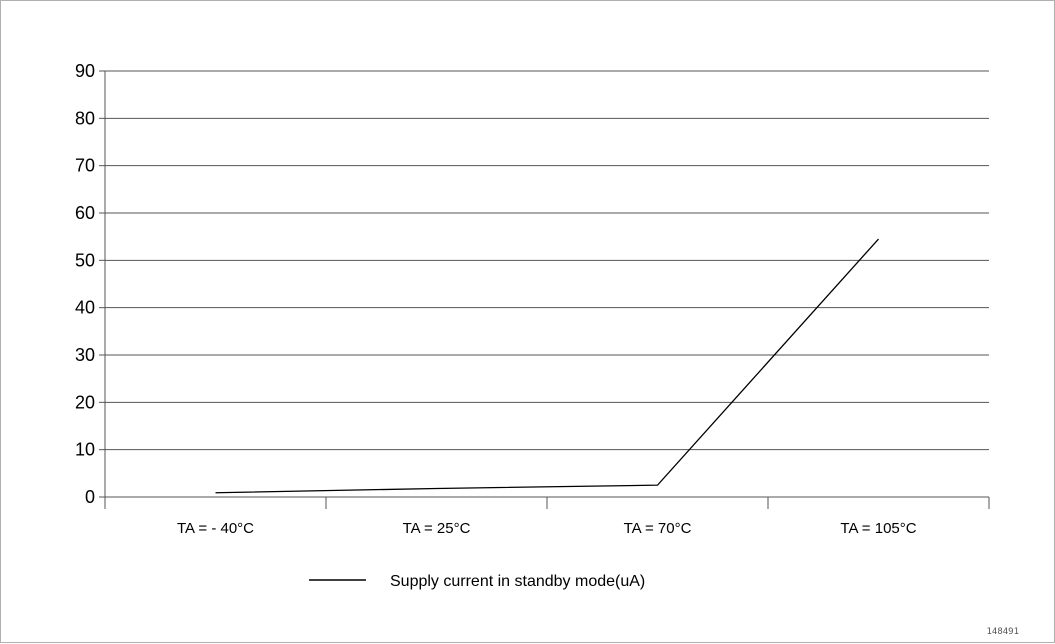 The image size is (1055, 644). Describe the element at coordinates (85, 213) in the screenshot. I see `y-tick-label: 60` at that location.